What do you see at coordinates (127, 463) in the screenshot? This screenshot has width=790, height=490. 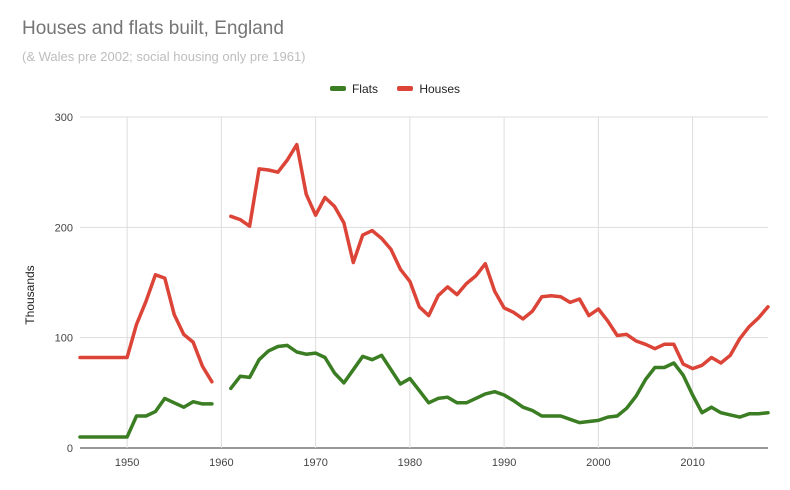 I see `x-tick-label: 1950` at bounding box center [127, 463].